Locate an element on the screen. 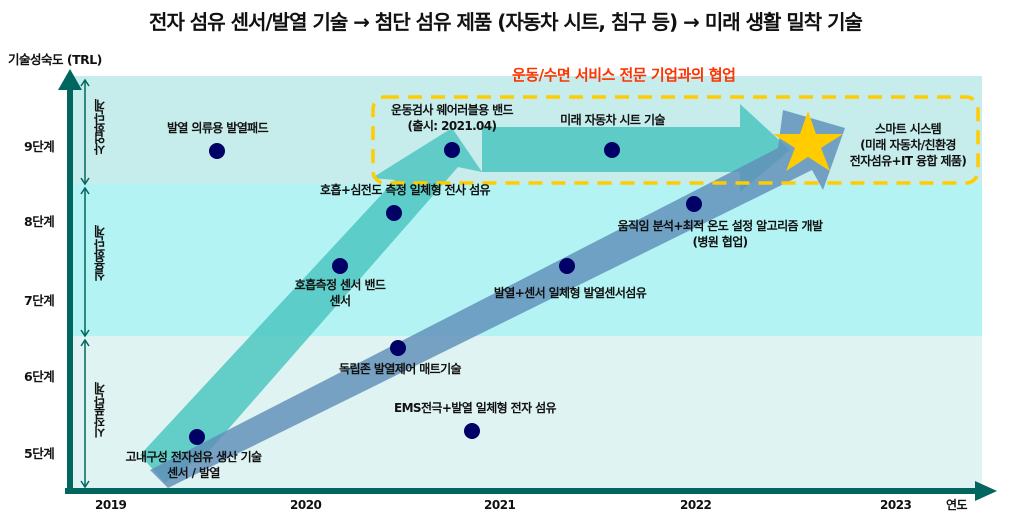 The width and height of the screenshot is (1011, 519). y-axis-title: 기술성숙도 (TRL) is located at coordinates (55, 59).